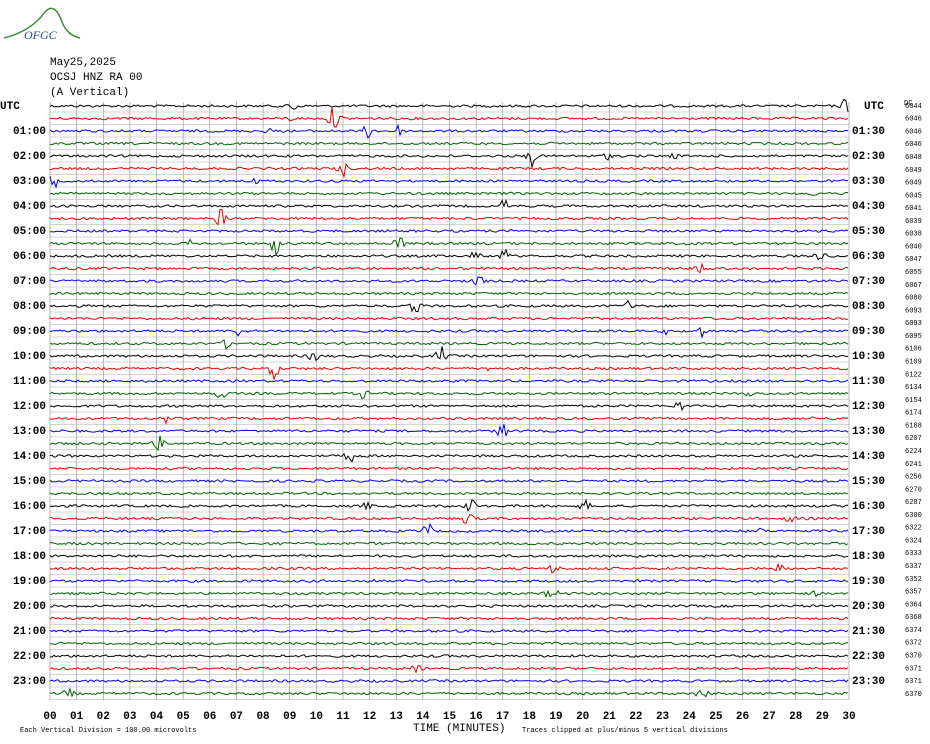  What do you see at coordinates (343, 717) in the screenshot?
I see `x-tick-label: 11` at bounding box center [343, 717].